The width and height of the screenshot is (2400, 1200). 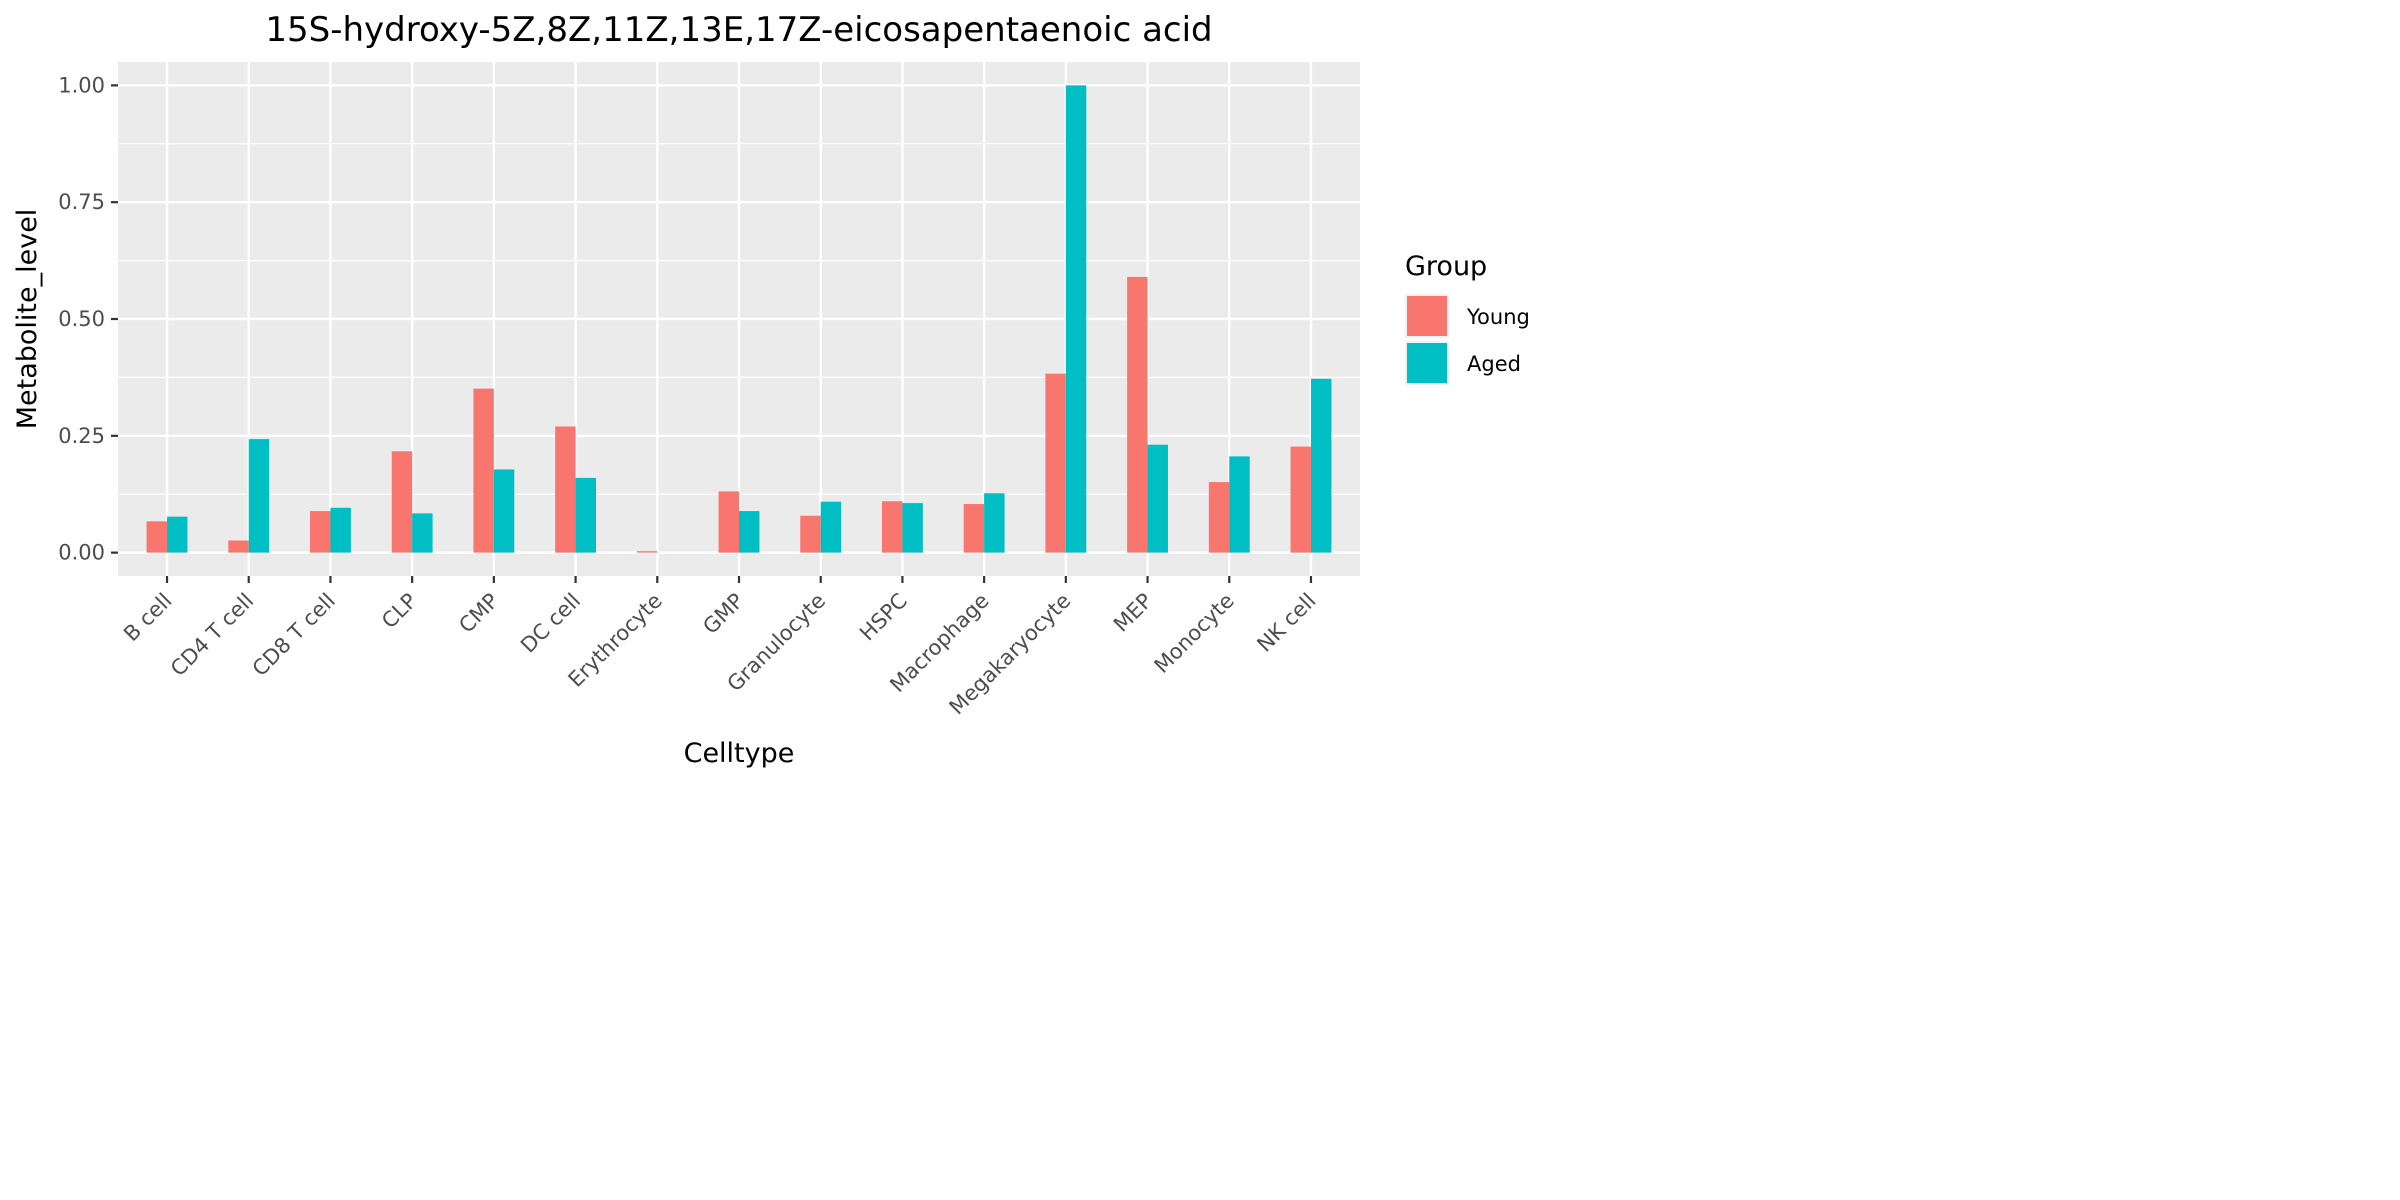 What do you see at coordinates (1427, 316) in the screenshot?
I see `legend-key-young` at bounding box center [1427, 316].